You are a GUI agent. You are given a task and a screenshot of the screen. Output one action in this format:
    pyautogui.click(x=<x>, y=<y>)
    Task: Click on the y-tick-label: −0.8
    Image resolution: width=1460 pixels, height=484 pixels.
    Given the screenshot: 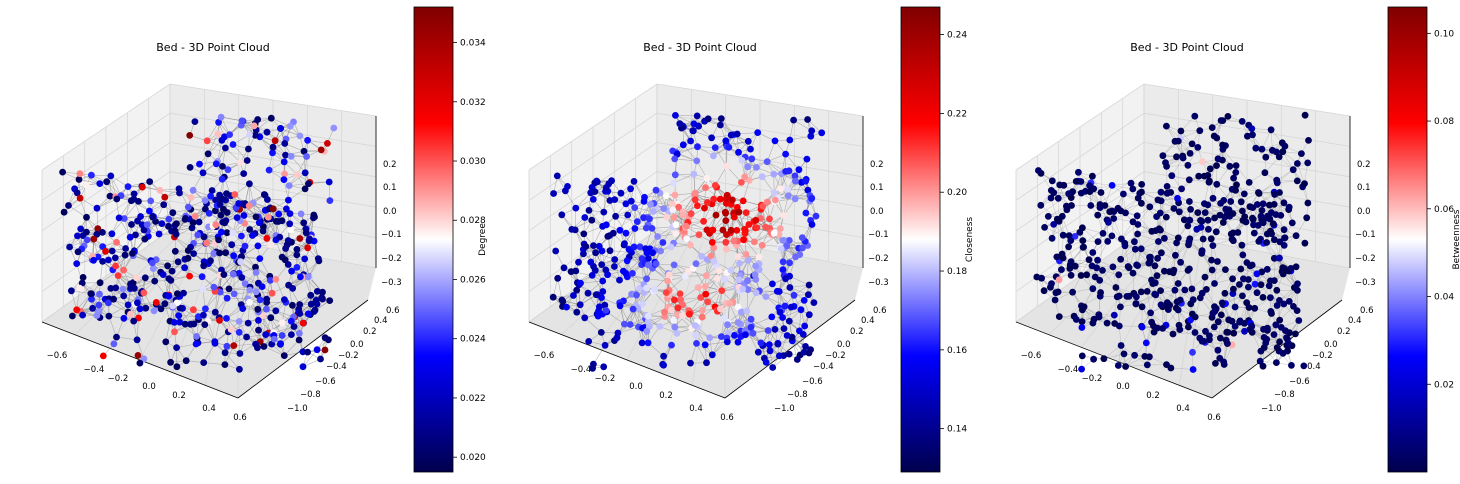 What is the action you would take?
    pyautogui.click(x=310, y=395)
    